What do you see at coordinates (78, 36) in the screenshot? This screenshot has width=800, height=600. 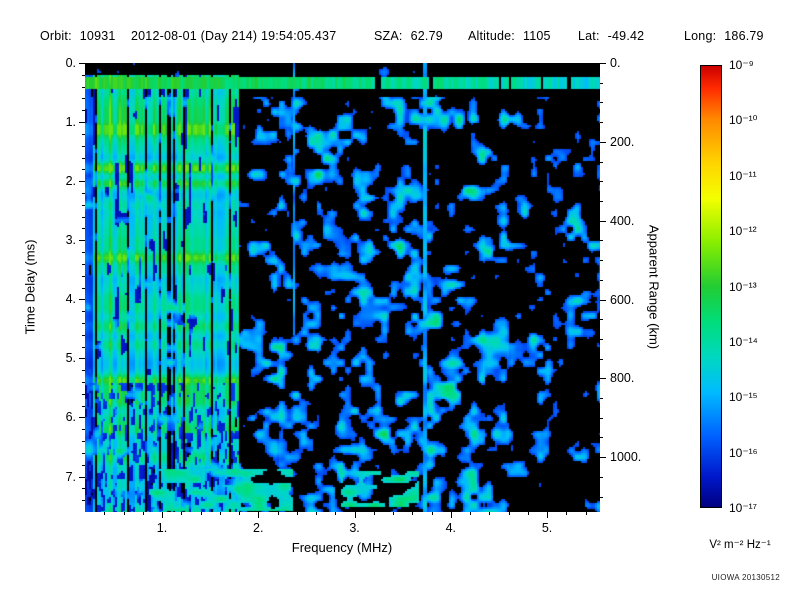 I see `orbit-field: Orbit: 10931` at bounding box center [78, 36].